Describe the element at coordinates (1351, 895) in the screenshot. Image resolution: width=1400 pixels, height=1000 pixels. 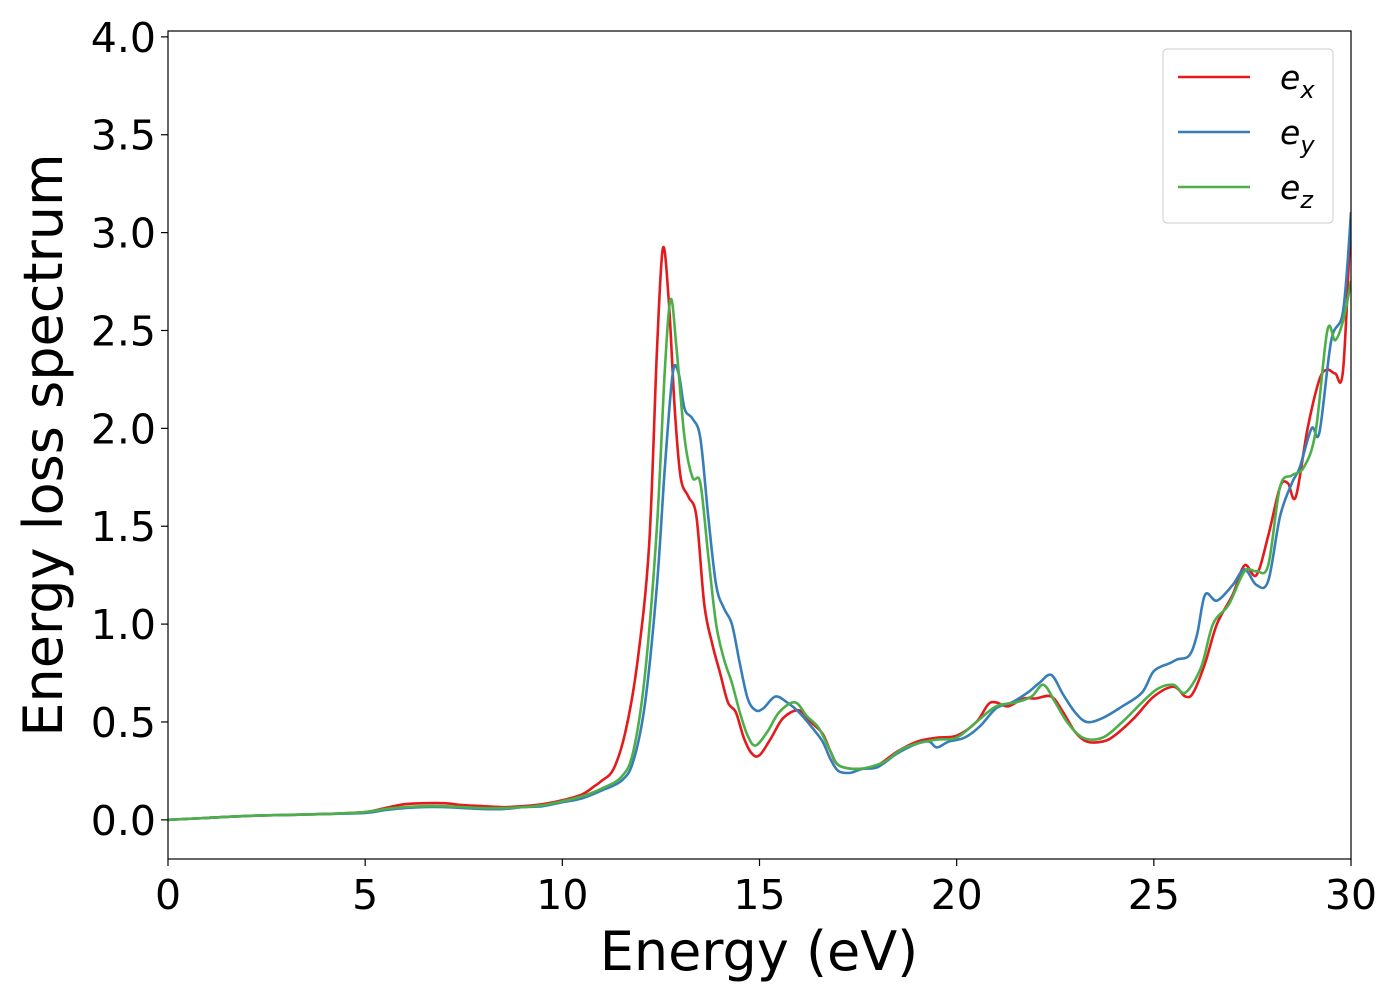
I see `x-tick-label: 30` at that location.